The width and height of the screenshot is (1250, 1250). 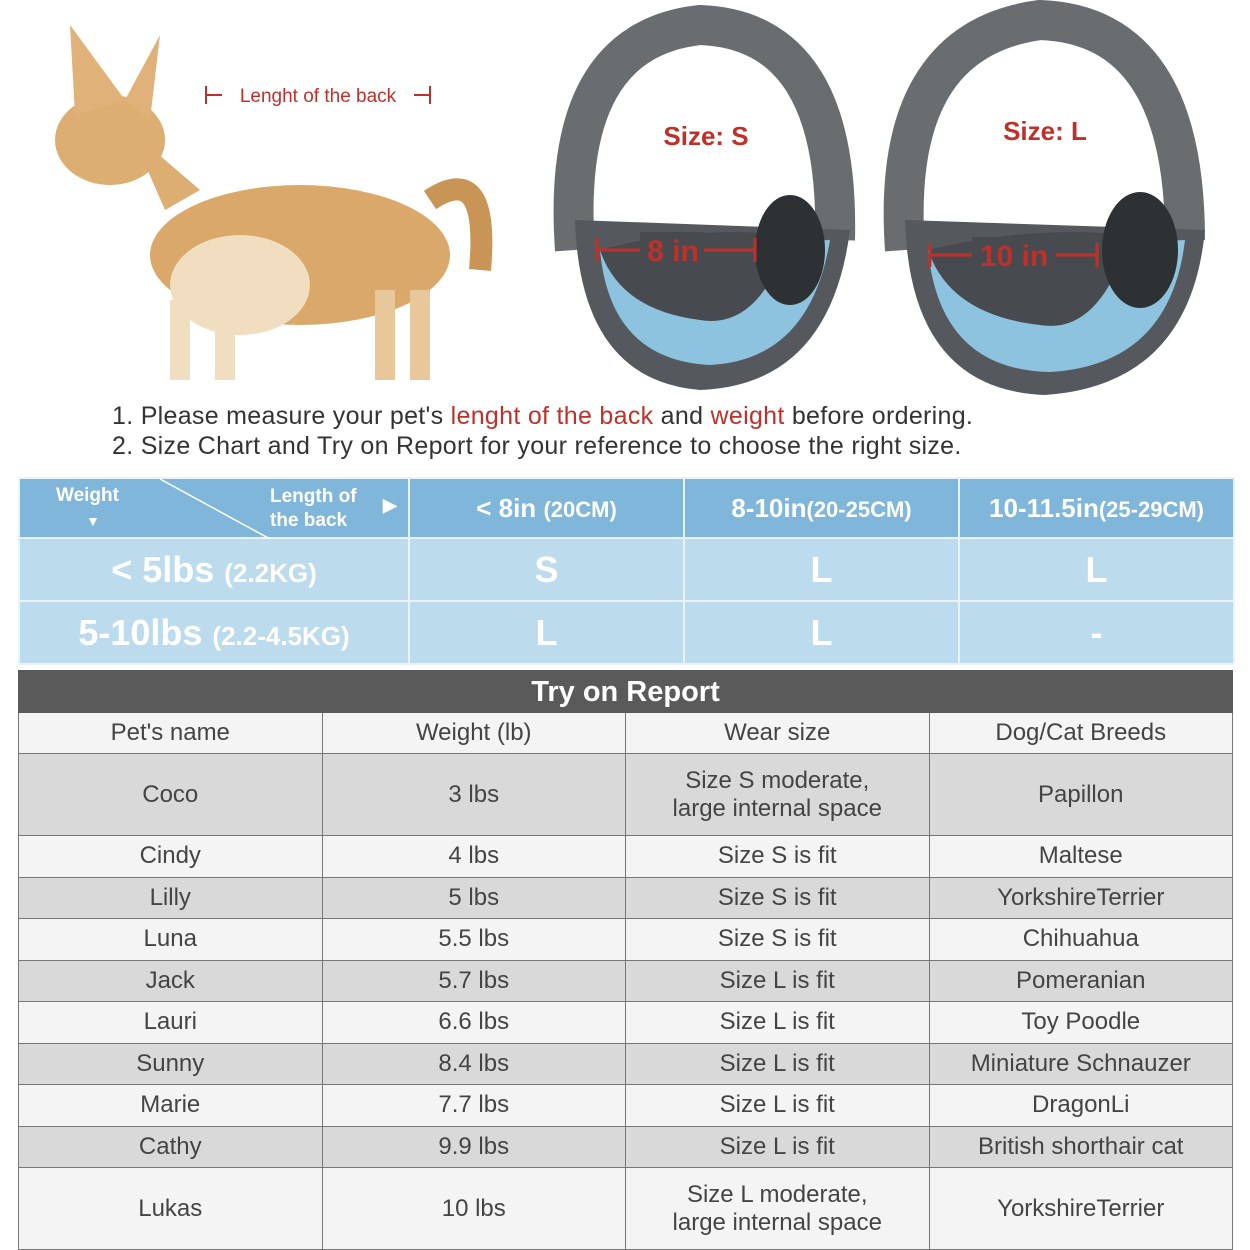 What do you see at coordinates (140, 632) in the screenshot?
I see `row-main: 5-10lbs` at bounding box center [140, 632].